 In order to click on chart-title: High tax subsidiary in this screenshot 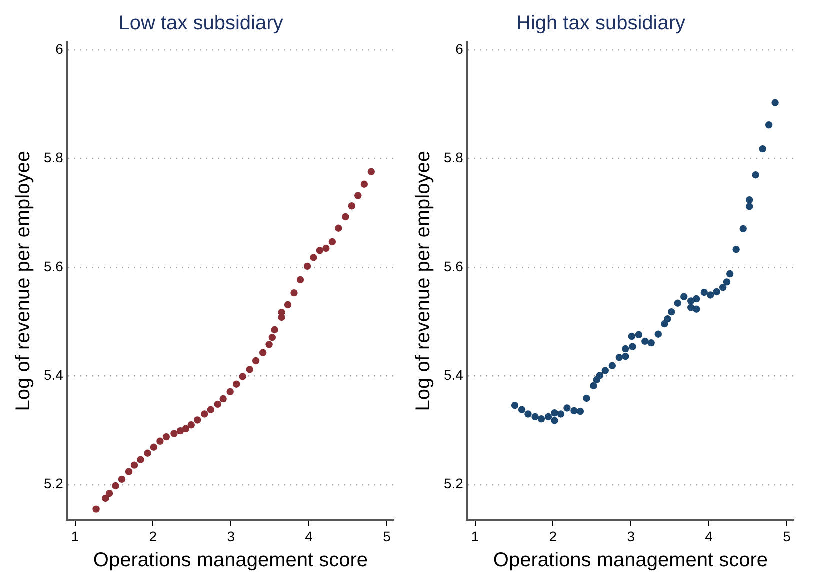, I will do `click(601, 23)`.